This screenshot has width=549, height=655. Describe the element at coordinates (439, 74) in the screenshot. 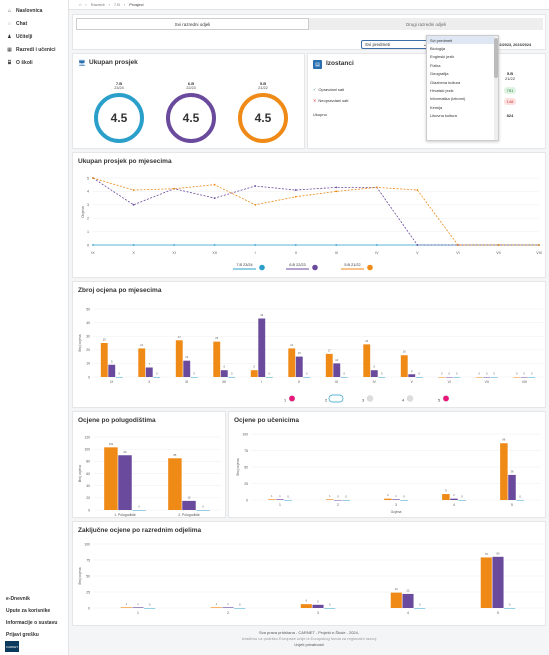

I see `dropdown-option: Geografija` at that location.